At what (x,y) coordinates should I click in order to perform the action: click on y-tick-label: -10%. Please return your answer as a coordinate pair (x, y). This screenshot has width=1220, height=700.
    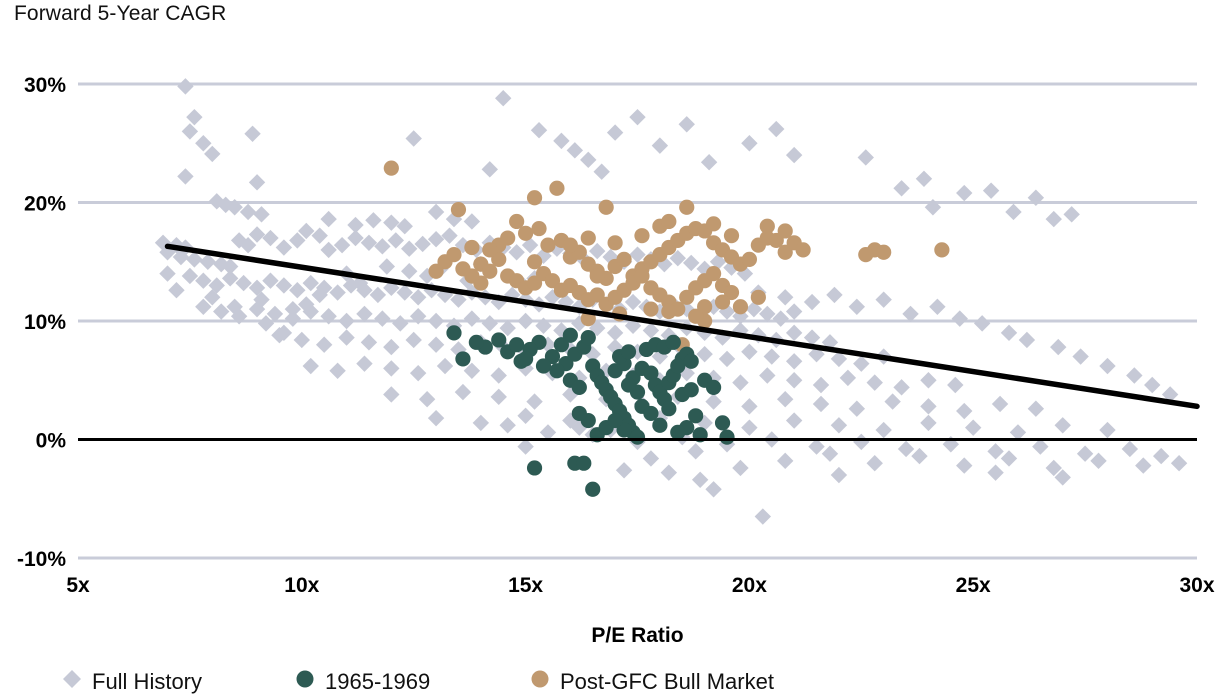
    Looking at the image, I should click on (41, 559).